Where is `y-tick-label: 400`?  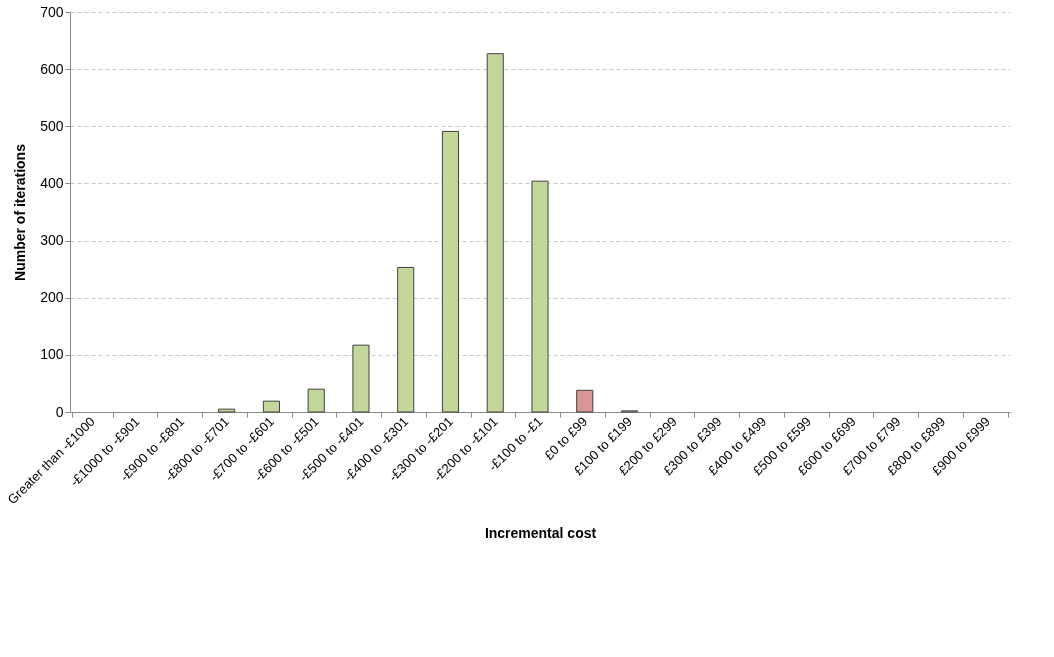
y-tick-label: 400 is located at coordinates (52, 182).